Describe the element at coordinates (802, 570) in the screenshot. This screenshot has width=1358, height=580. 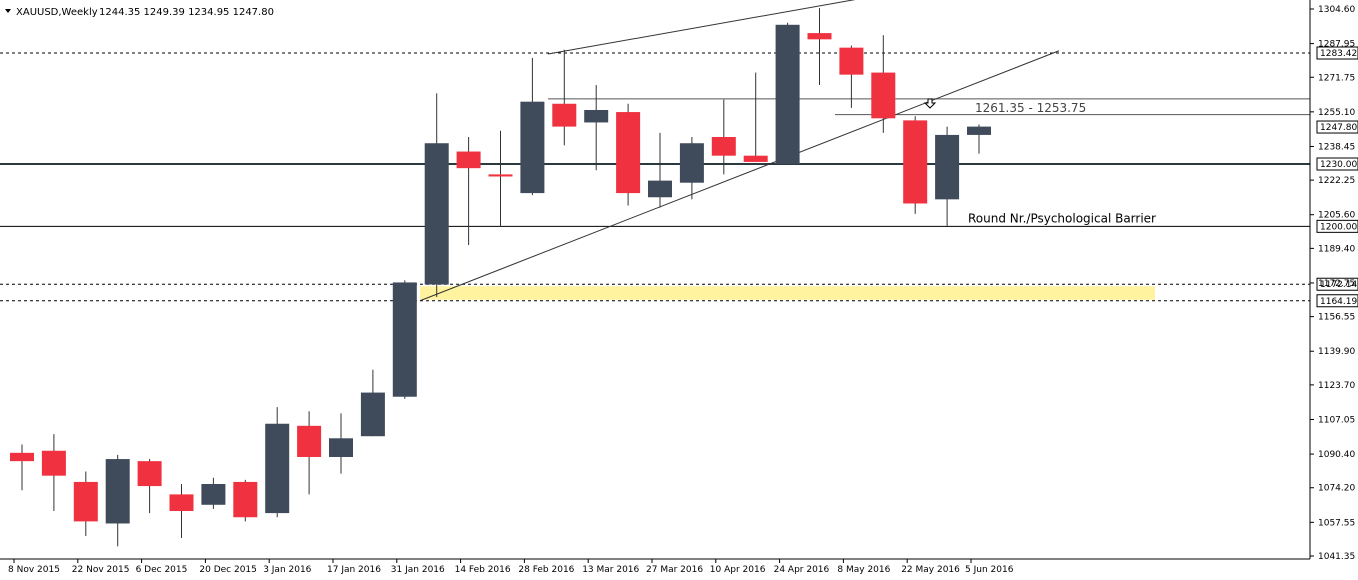
I see `time-tick-label: 24 Apr 2016` at that location.